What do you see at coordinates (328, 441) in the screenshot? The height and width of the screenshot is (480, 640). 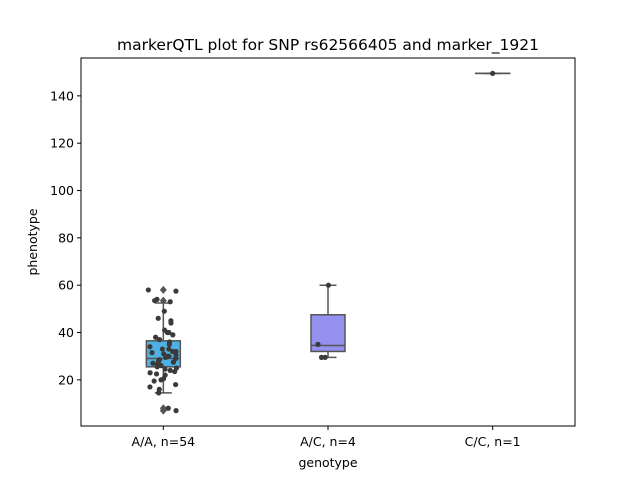 I see `x-tick-label: A/C, n=4` at bounding box center [328, 441].